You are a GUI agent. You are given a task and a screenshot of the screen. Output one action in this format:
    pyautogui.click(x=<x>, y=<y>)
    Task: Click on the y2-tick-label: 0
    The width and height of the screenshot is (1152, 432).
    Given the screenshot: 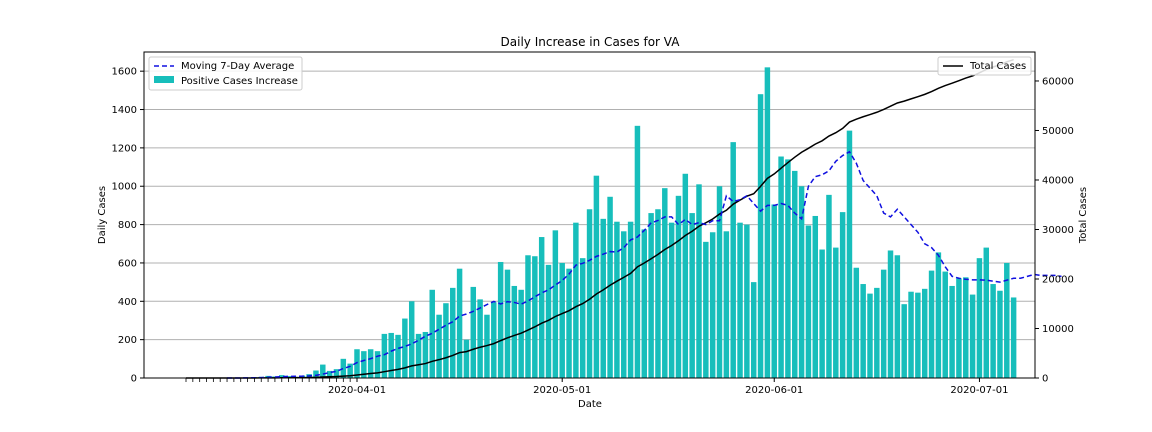 What is the action you would take?
    pyautogui.click(x=1045, y=379)
    